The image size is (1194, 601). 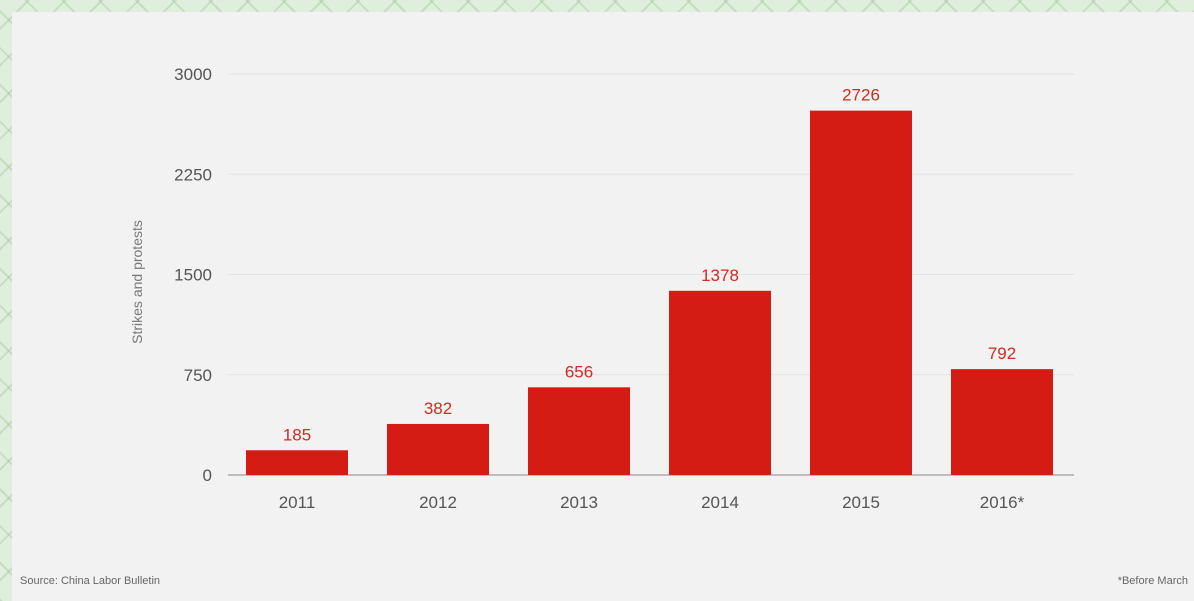 What do you see at coordinates (297, 462) in the screenshot?
I see `bar-2011` at bounding box center [297, 462].